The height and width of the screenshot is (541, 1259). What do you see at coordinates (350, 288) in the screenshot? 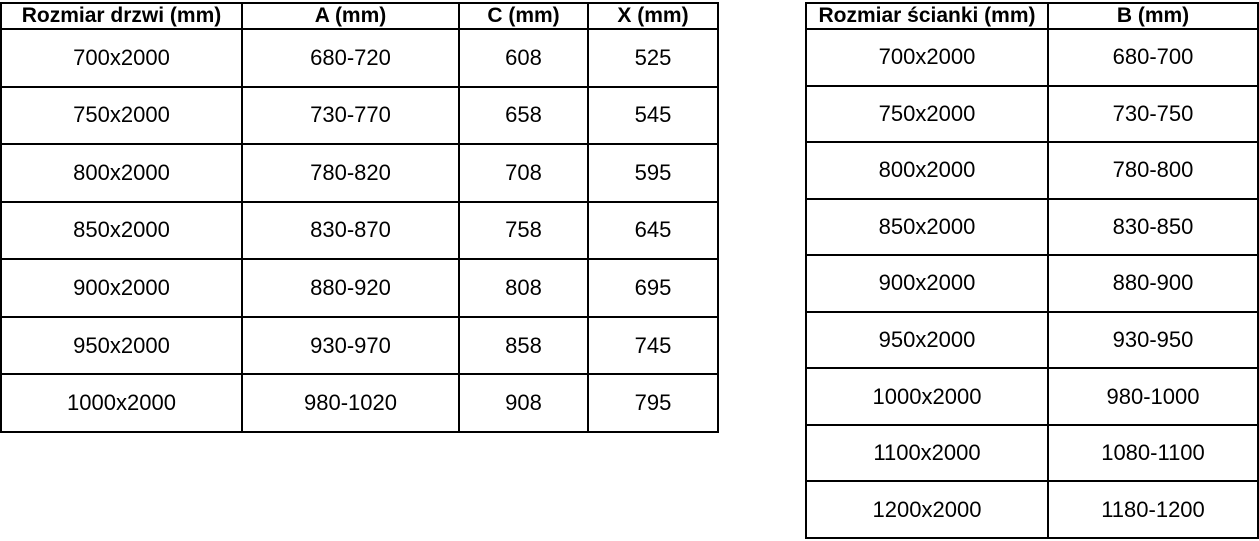
I see `table-cell: 880-920` at bounding box center [350, 288].